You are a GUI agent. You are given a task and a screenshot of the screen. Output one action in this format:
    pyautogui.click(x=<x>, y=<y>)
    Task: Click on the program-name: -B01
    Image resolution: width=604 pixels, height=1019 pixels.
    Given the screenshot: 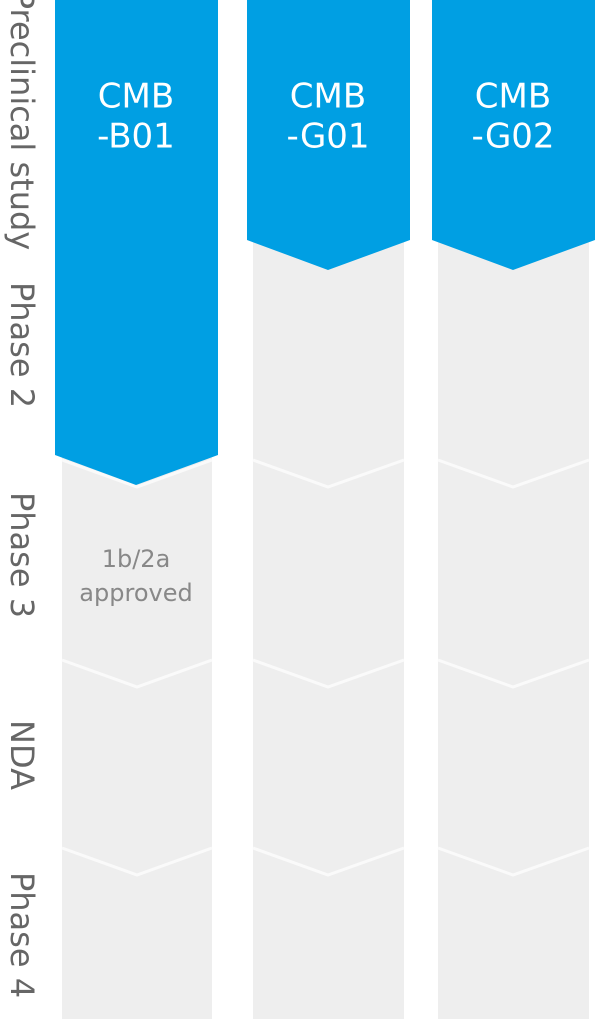 What is the action you would take?
    pyautogui.click(x=136, y=137)
    